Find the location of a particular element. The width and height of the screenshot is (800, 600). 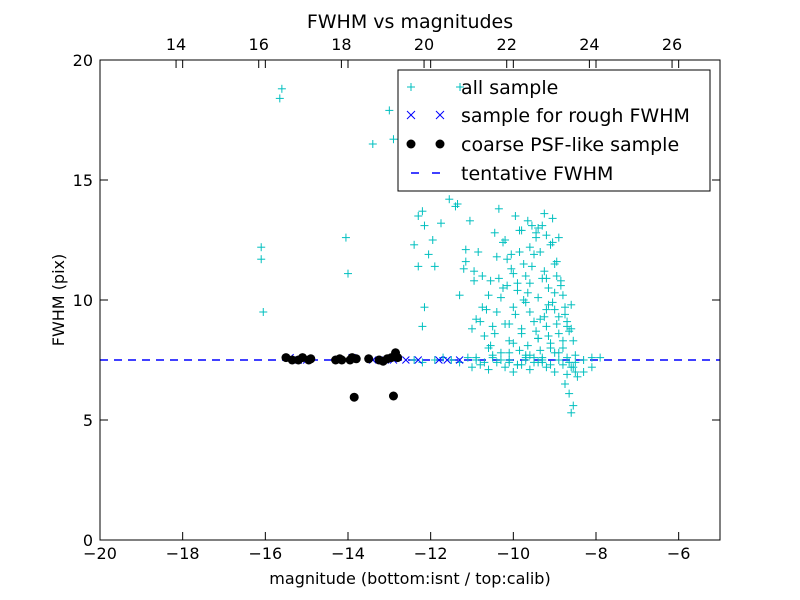

top-tick-label: 16 is located at coordinates (259, 44).